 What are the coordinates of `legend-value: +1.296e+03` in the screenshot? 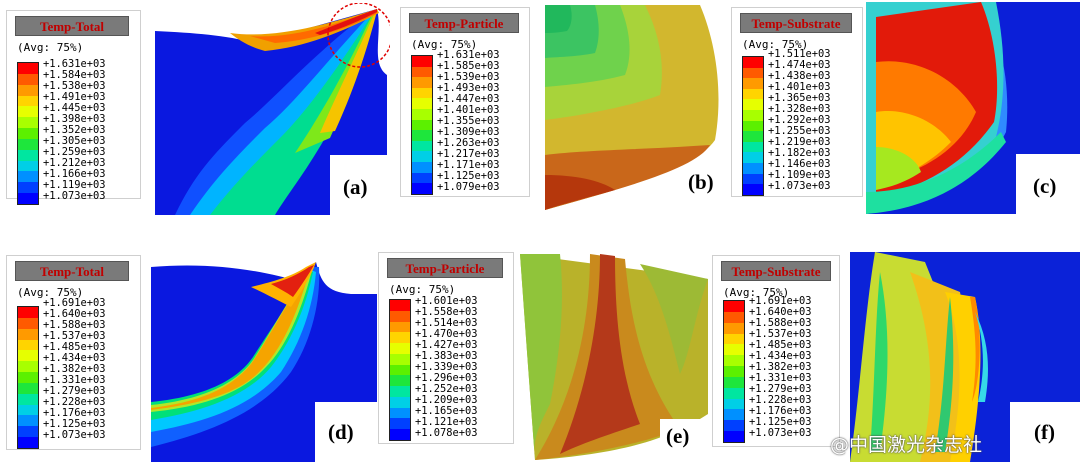 It's located at (446, 378).